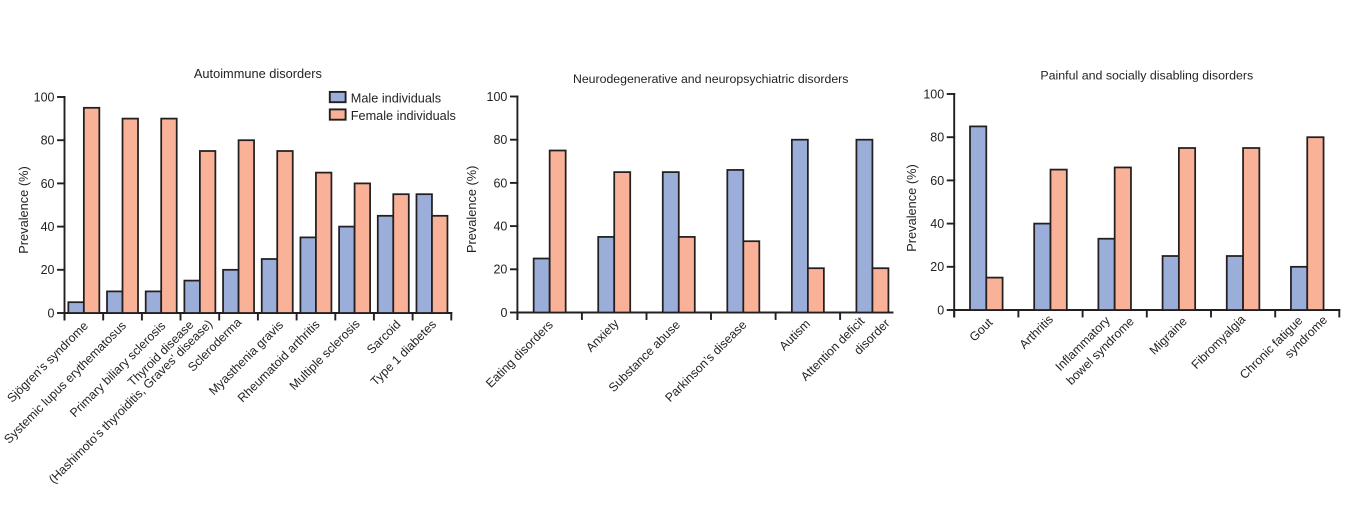 Image resolution: width=1361 pixels, height=513 pixels. What do you see at coordinates (325, 355) in the screenshot?
I see `svg-text: Multiple sclerosis` at bounding box center [325, 355].